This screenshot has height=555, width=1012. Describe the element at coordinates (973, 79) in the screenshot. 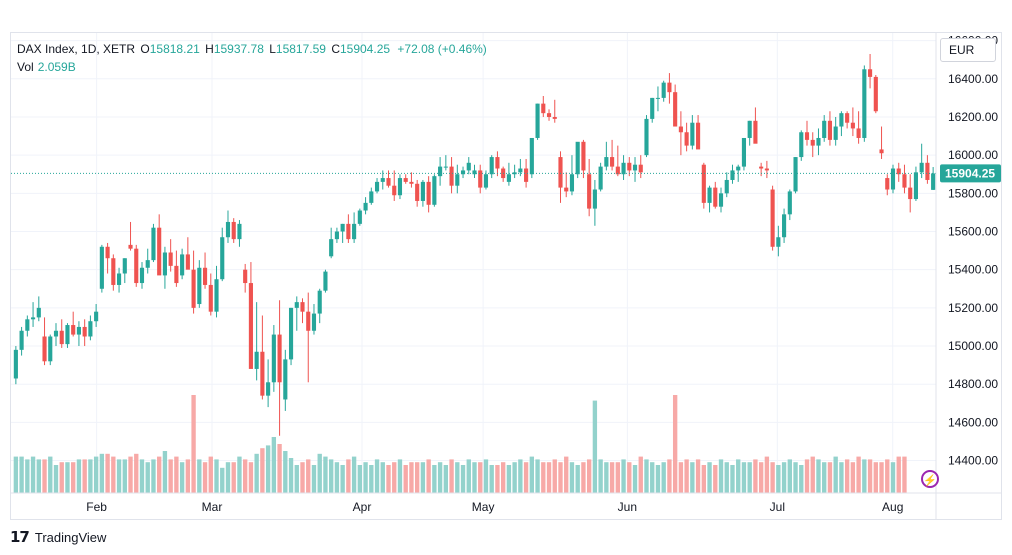

I see `y-tick-label: 16400.00` at that location.